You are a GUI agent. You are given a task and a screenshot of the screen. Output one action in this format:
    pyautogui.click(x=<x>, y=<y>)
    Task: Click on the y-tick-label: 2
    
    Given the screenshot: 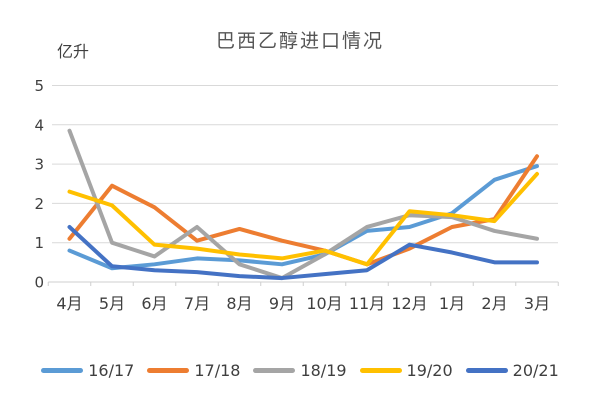 What is the action you would take?
    pyautogui.click(x=39, y=204)
    